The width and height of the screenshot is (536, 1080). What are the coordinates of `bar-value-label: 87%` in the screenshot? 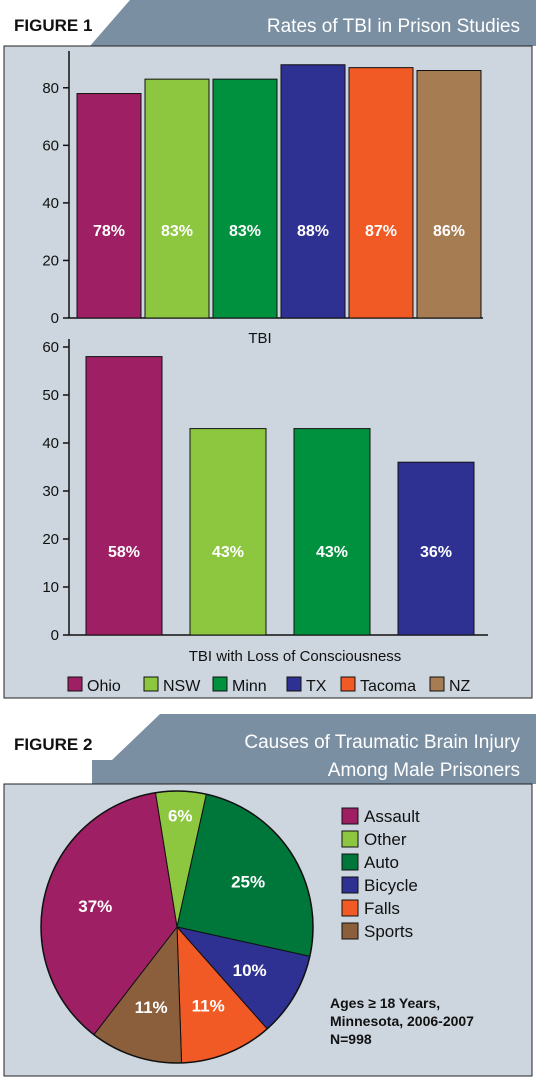 It's located at (381, 231).